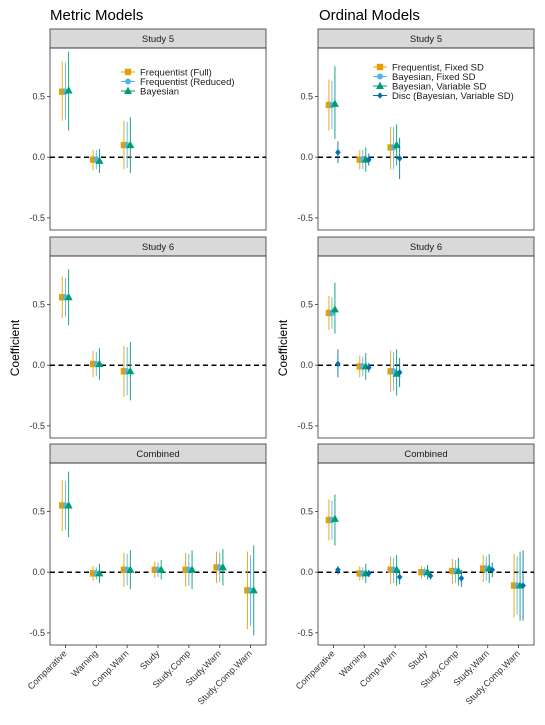  I want to click on legend-entry: Bayesian, Fixed SD, so click(434, 77).